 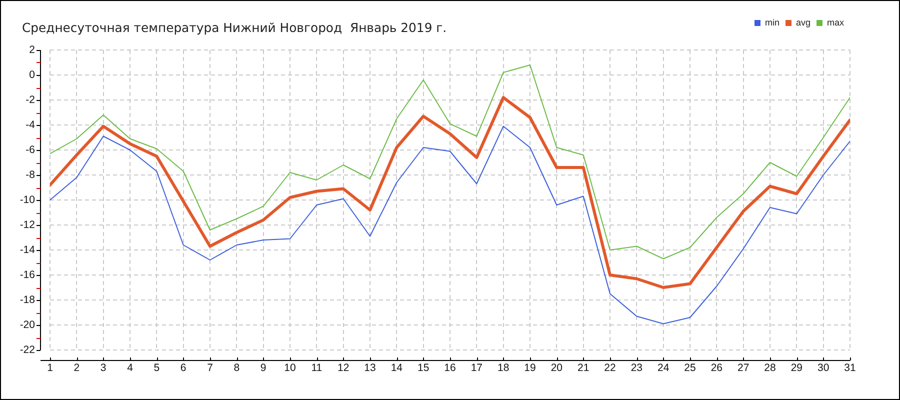 What do you see at coordinates (316, 368) in the screenshot?
I see `x-tick-label: 11` at bounding box center [316, 368].